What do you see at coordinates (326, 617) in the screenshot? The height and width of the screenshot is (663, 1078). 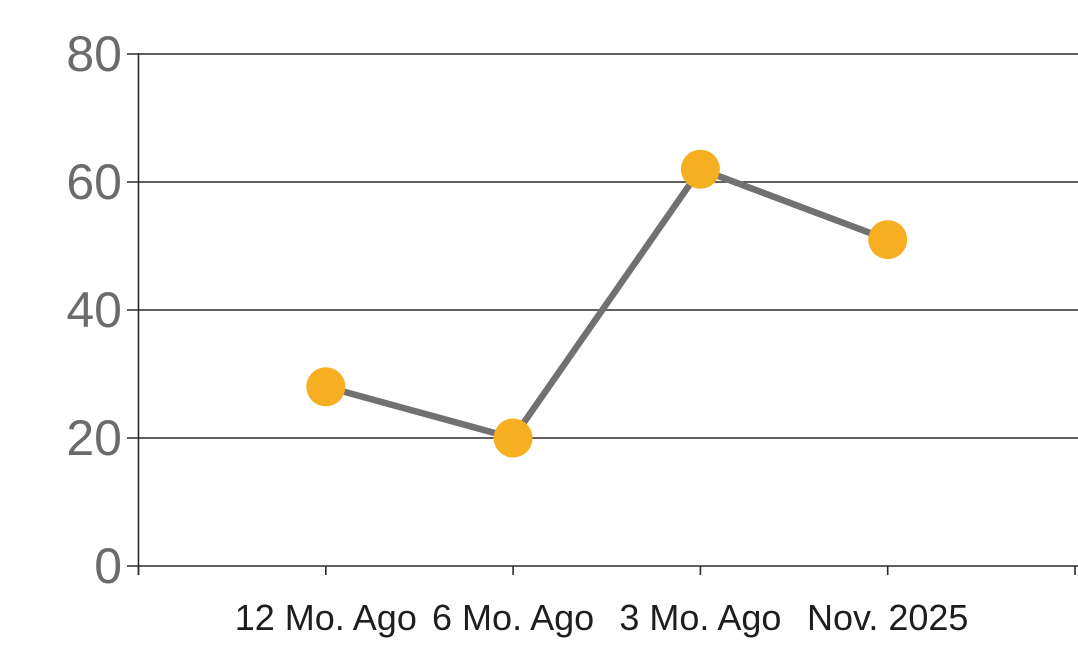 I see `x-tick-label: 12 Mo. Ago` at bounding box center [326, 617].